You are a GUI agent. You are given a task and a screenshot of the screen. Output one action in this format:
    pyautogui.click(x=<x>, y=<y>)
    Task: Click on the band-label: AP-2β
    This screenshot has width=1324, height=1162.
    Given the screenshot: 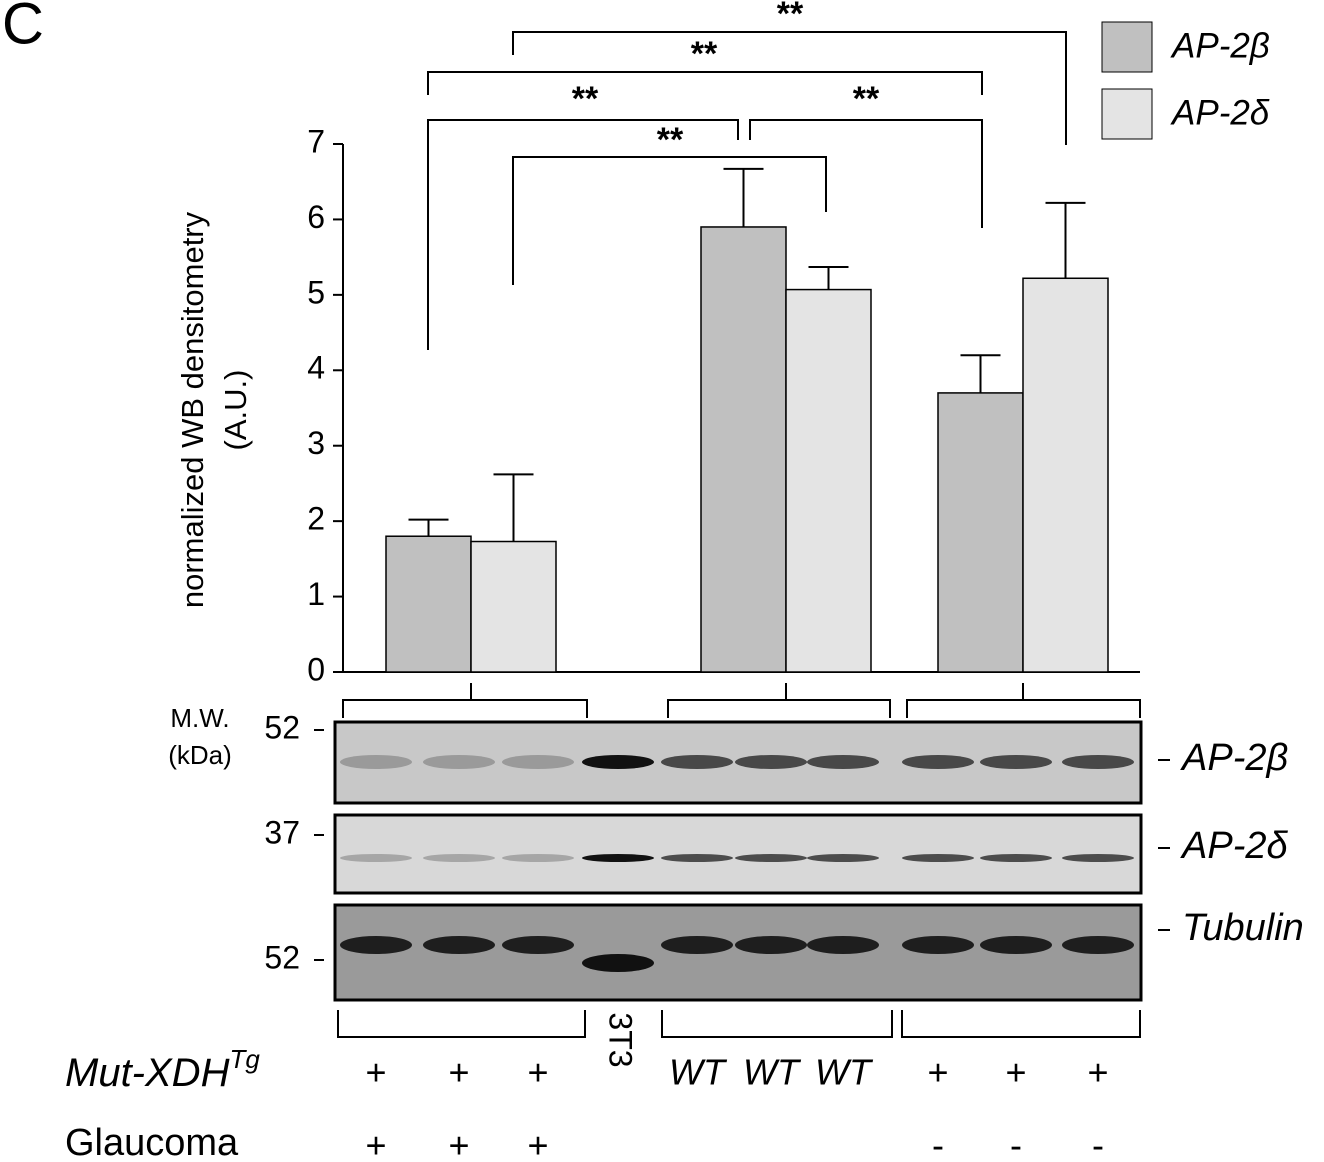 What is the action you would take?
    pyautogui.click(x=1234, y=758)
    